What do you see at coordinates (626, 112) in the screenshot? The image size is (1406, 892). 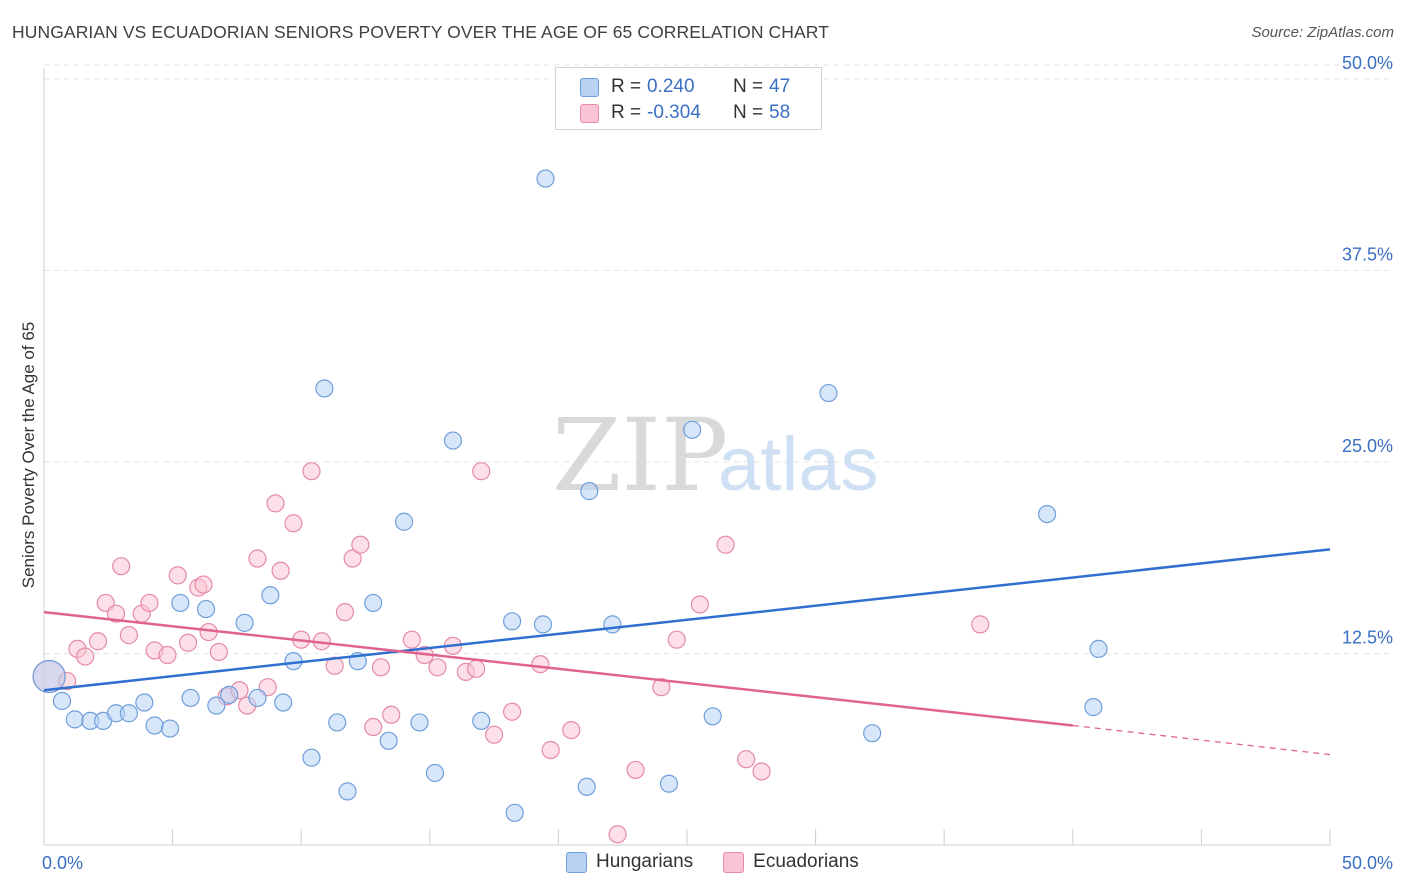 I see `legend-r-label: R =` at bounding box center [626, 112].